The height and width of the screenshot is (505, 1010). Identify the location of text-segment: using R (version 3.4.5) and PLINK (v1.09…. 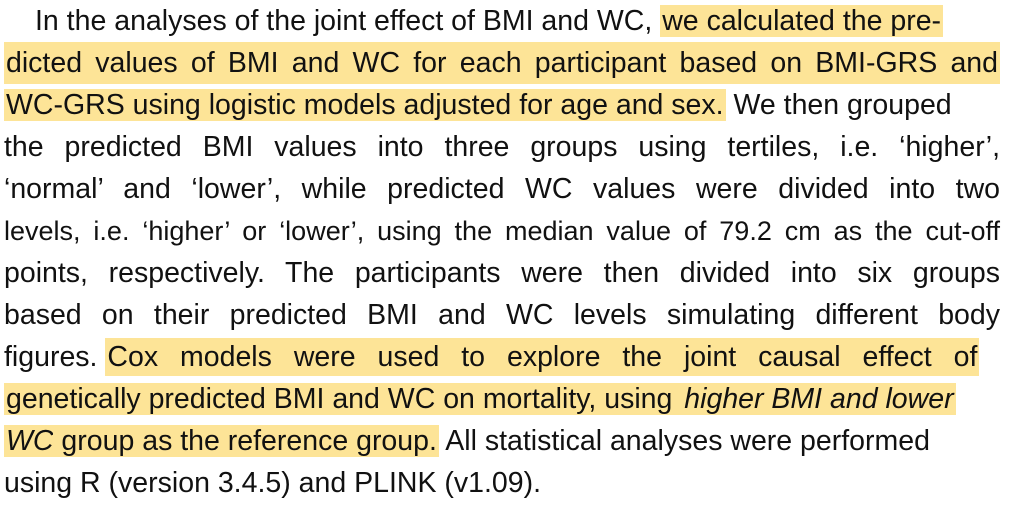
(273, 483).